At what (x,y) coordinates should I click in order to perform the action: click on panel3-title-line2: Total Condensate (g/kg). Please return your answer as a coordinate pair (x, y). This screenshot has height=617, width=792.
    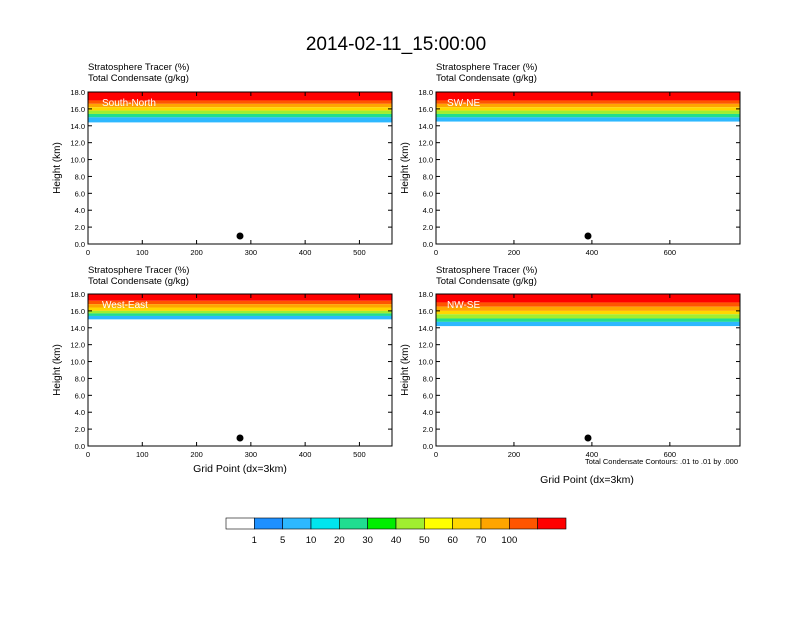
    Looking at the image, I should click on (138, 281).